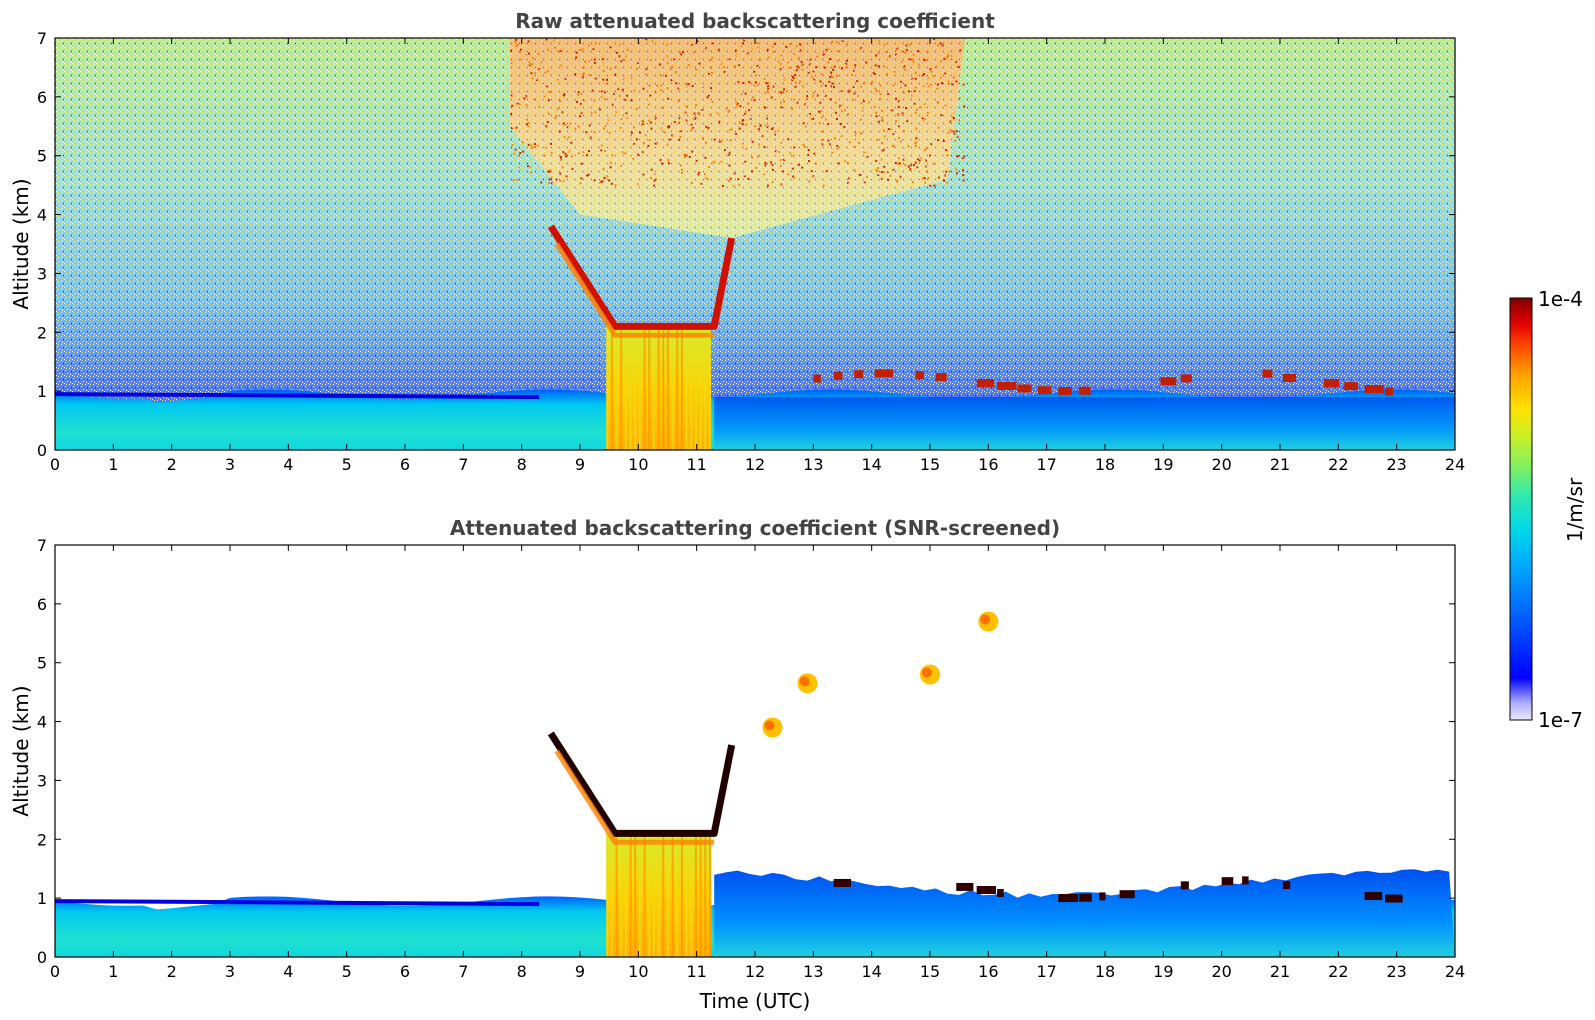  What do you see at coordinates (42, 957) in the screenshot?
I see `y-tick-label: 0` at bounding box center [42, 957].